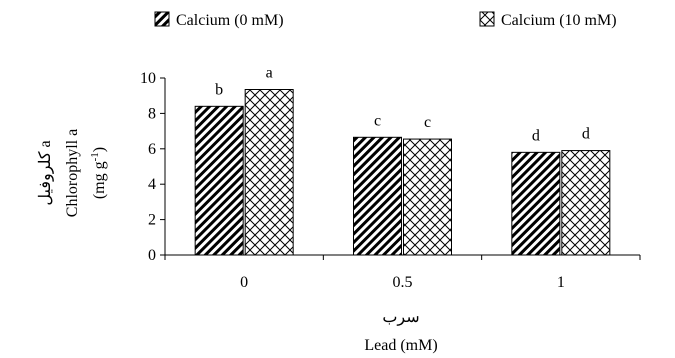 The height and width of the screenshot is (358, 675). I want to click on legend: Calcium (0 mM) Calcium (10 mM), so click(385, 20).